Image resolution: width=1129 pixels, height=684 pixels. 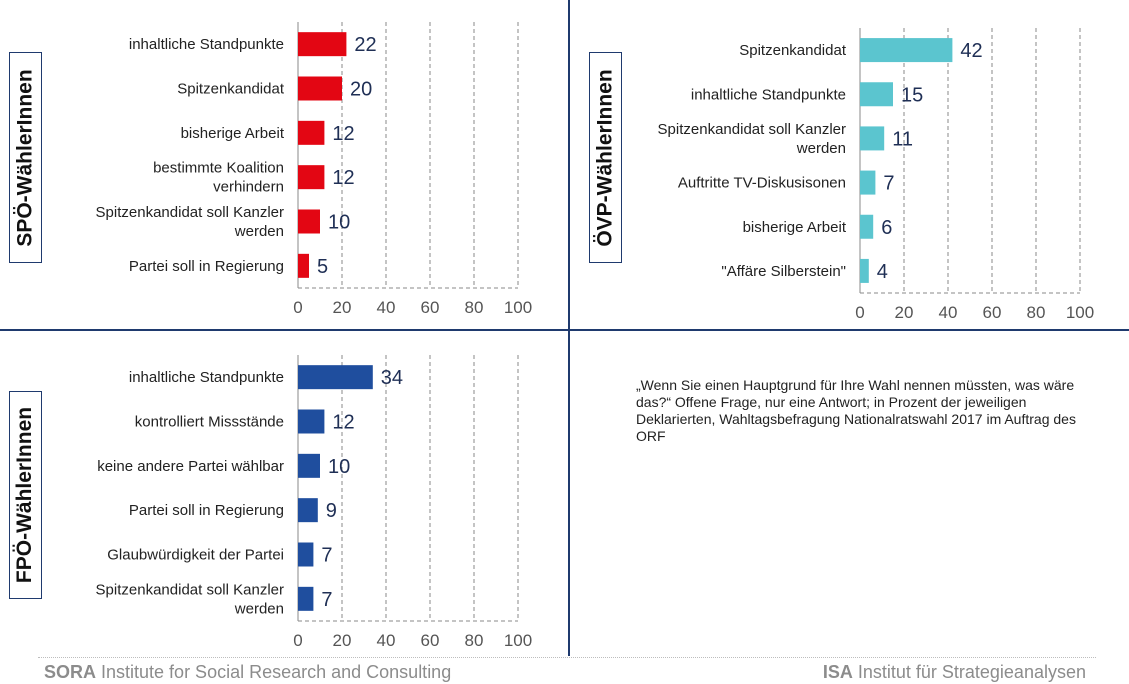 I want to click on oevp-category-label: "Affäre Silberstein", so click(x=783, y=271).